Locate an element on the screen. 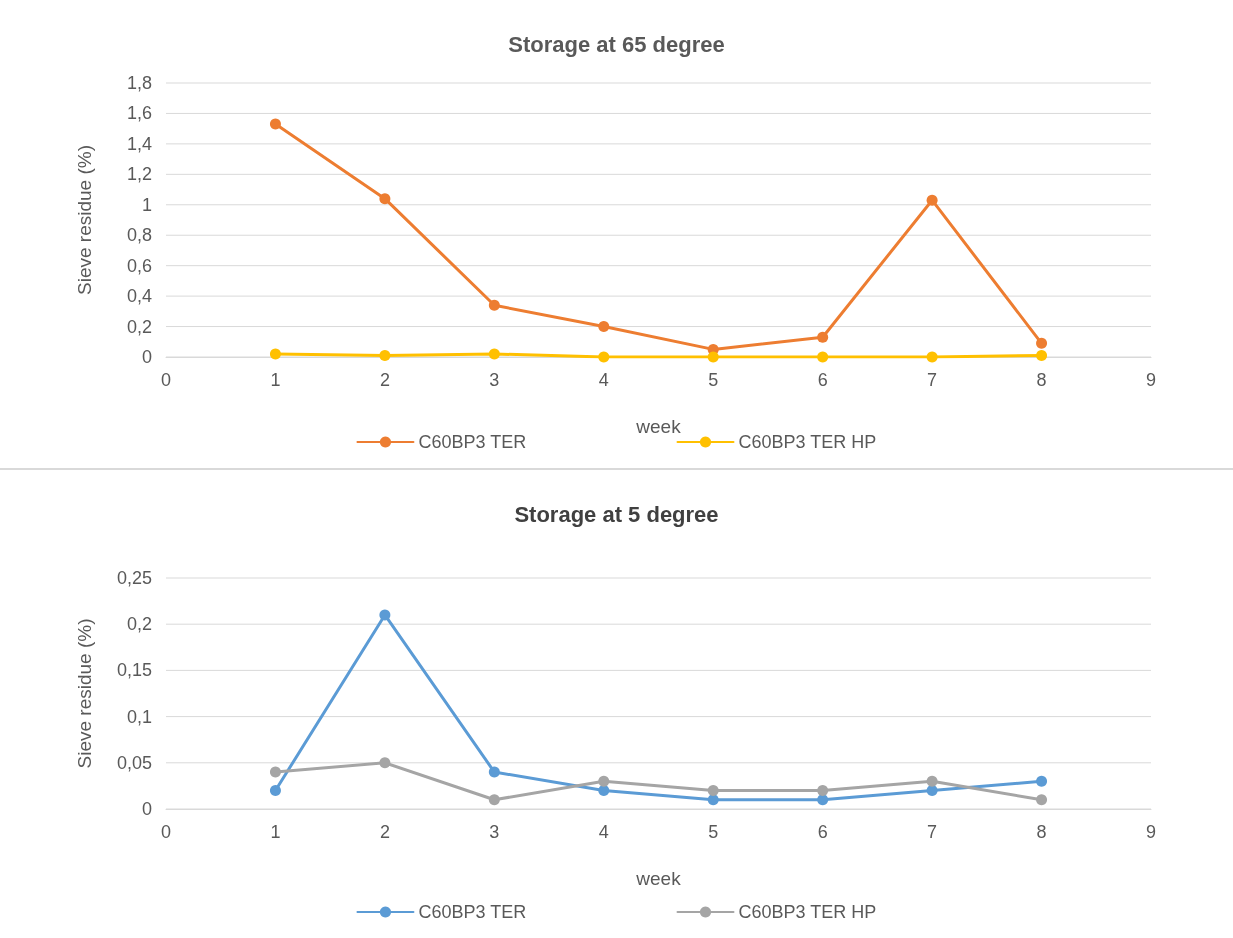  y-tick-label: 1,2 is located at coordinates (139, 174).